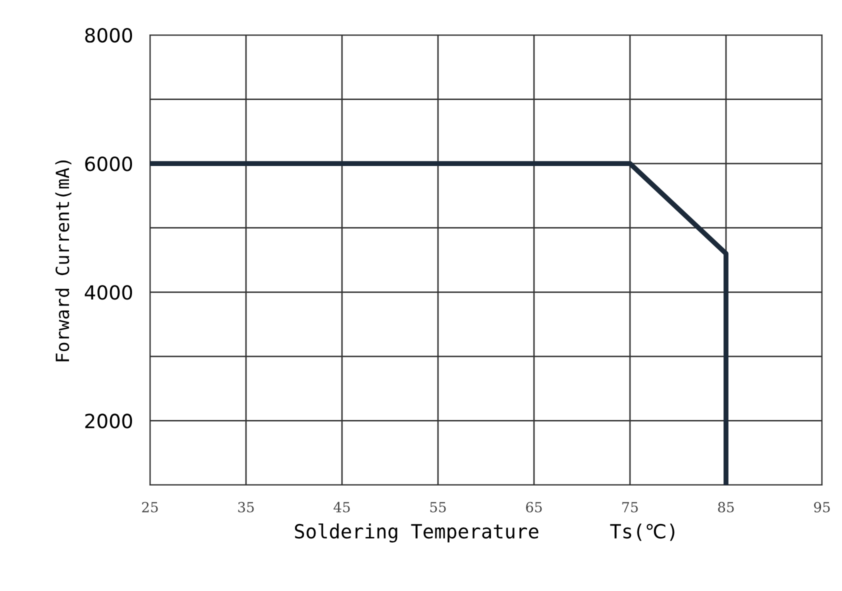 This screenshot has height=591, width=842. Describe the element at coordinates (534, 507) in the screenshot. I see `x-tick-label: 65` at that location.